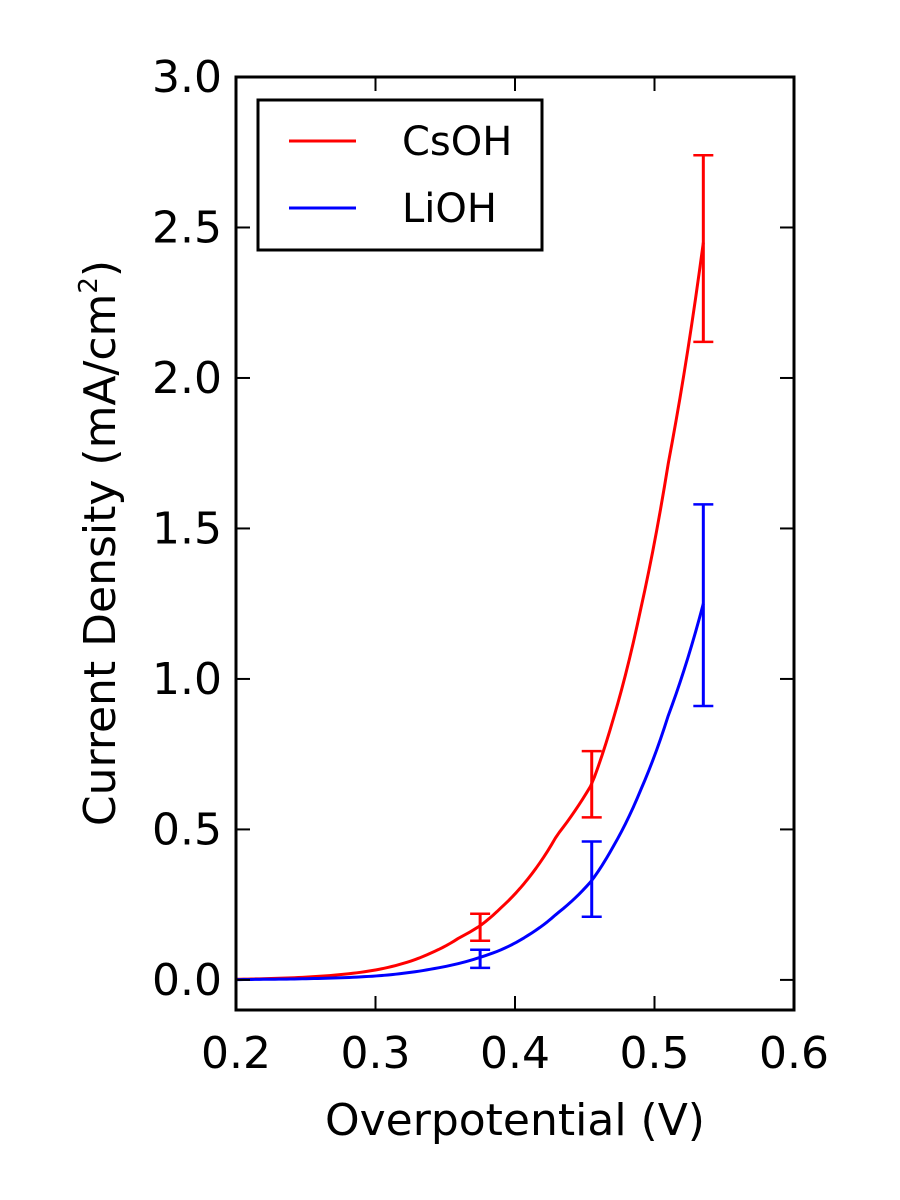  I want to click on x-tick-label: 0.2, so click(236, 1053).